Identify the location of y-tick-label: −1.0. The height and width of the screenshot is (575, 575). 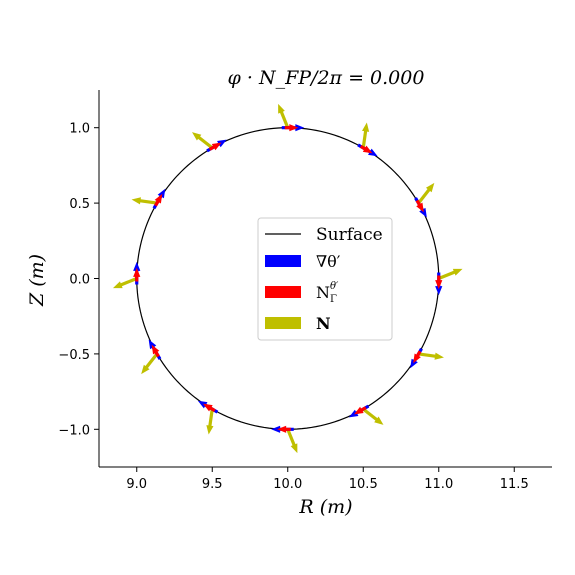
(74, 430).